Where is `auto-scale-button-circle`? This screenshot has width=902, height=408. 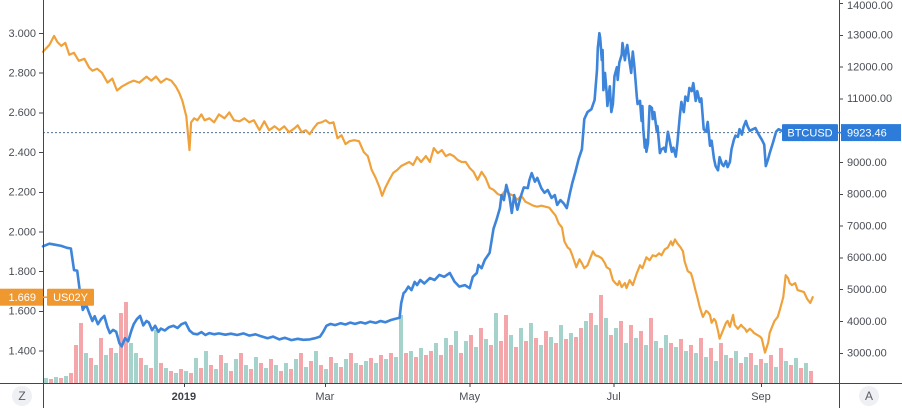
auto-scale-button-circle is located at coordinates (869, 396).